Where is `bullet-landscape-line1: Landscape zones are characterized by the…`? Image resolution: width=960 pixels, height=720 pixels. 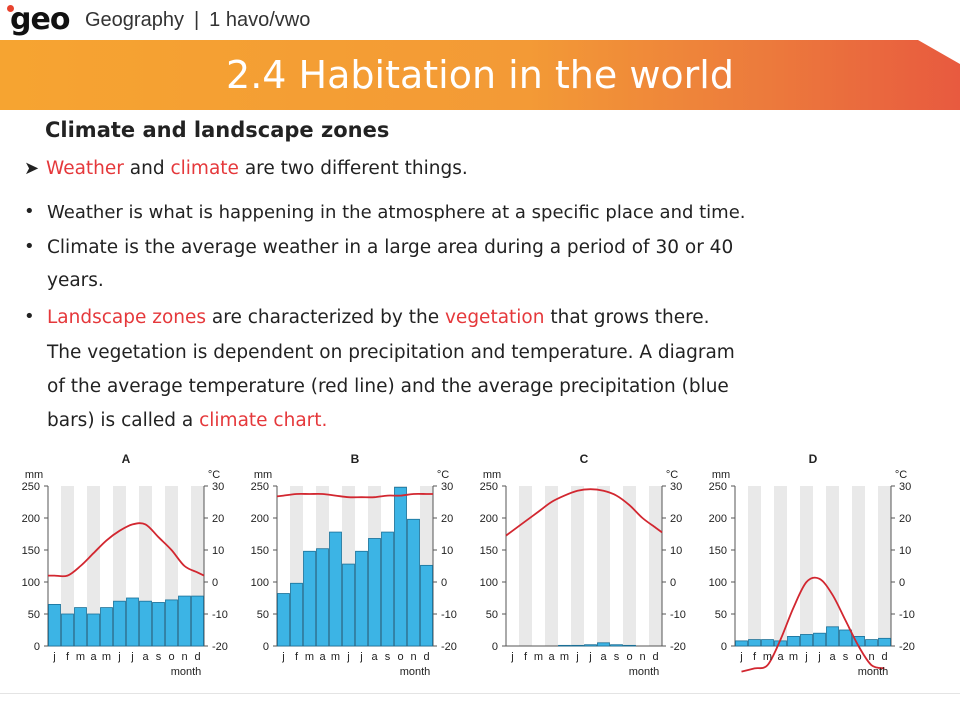 bullet-landscape-line1: Landscape zones are characterized by the… is located at coordinates (378, 317).